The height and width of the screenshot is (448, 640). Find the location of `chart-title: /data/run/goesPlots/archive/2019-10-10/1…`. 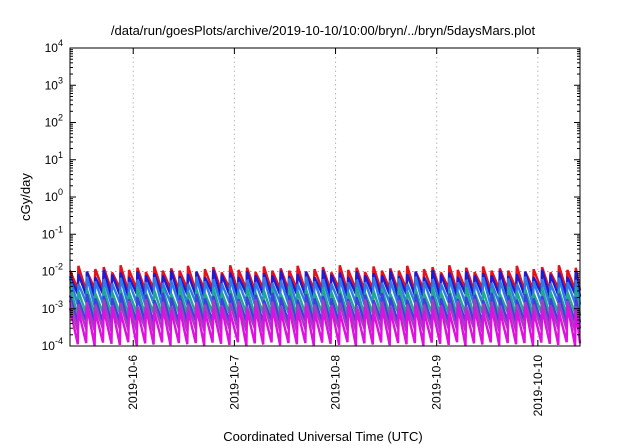

chart-title: /data/run/goesPlots/archive/2019-10-10/1… is located at coordinates (323, 30).